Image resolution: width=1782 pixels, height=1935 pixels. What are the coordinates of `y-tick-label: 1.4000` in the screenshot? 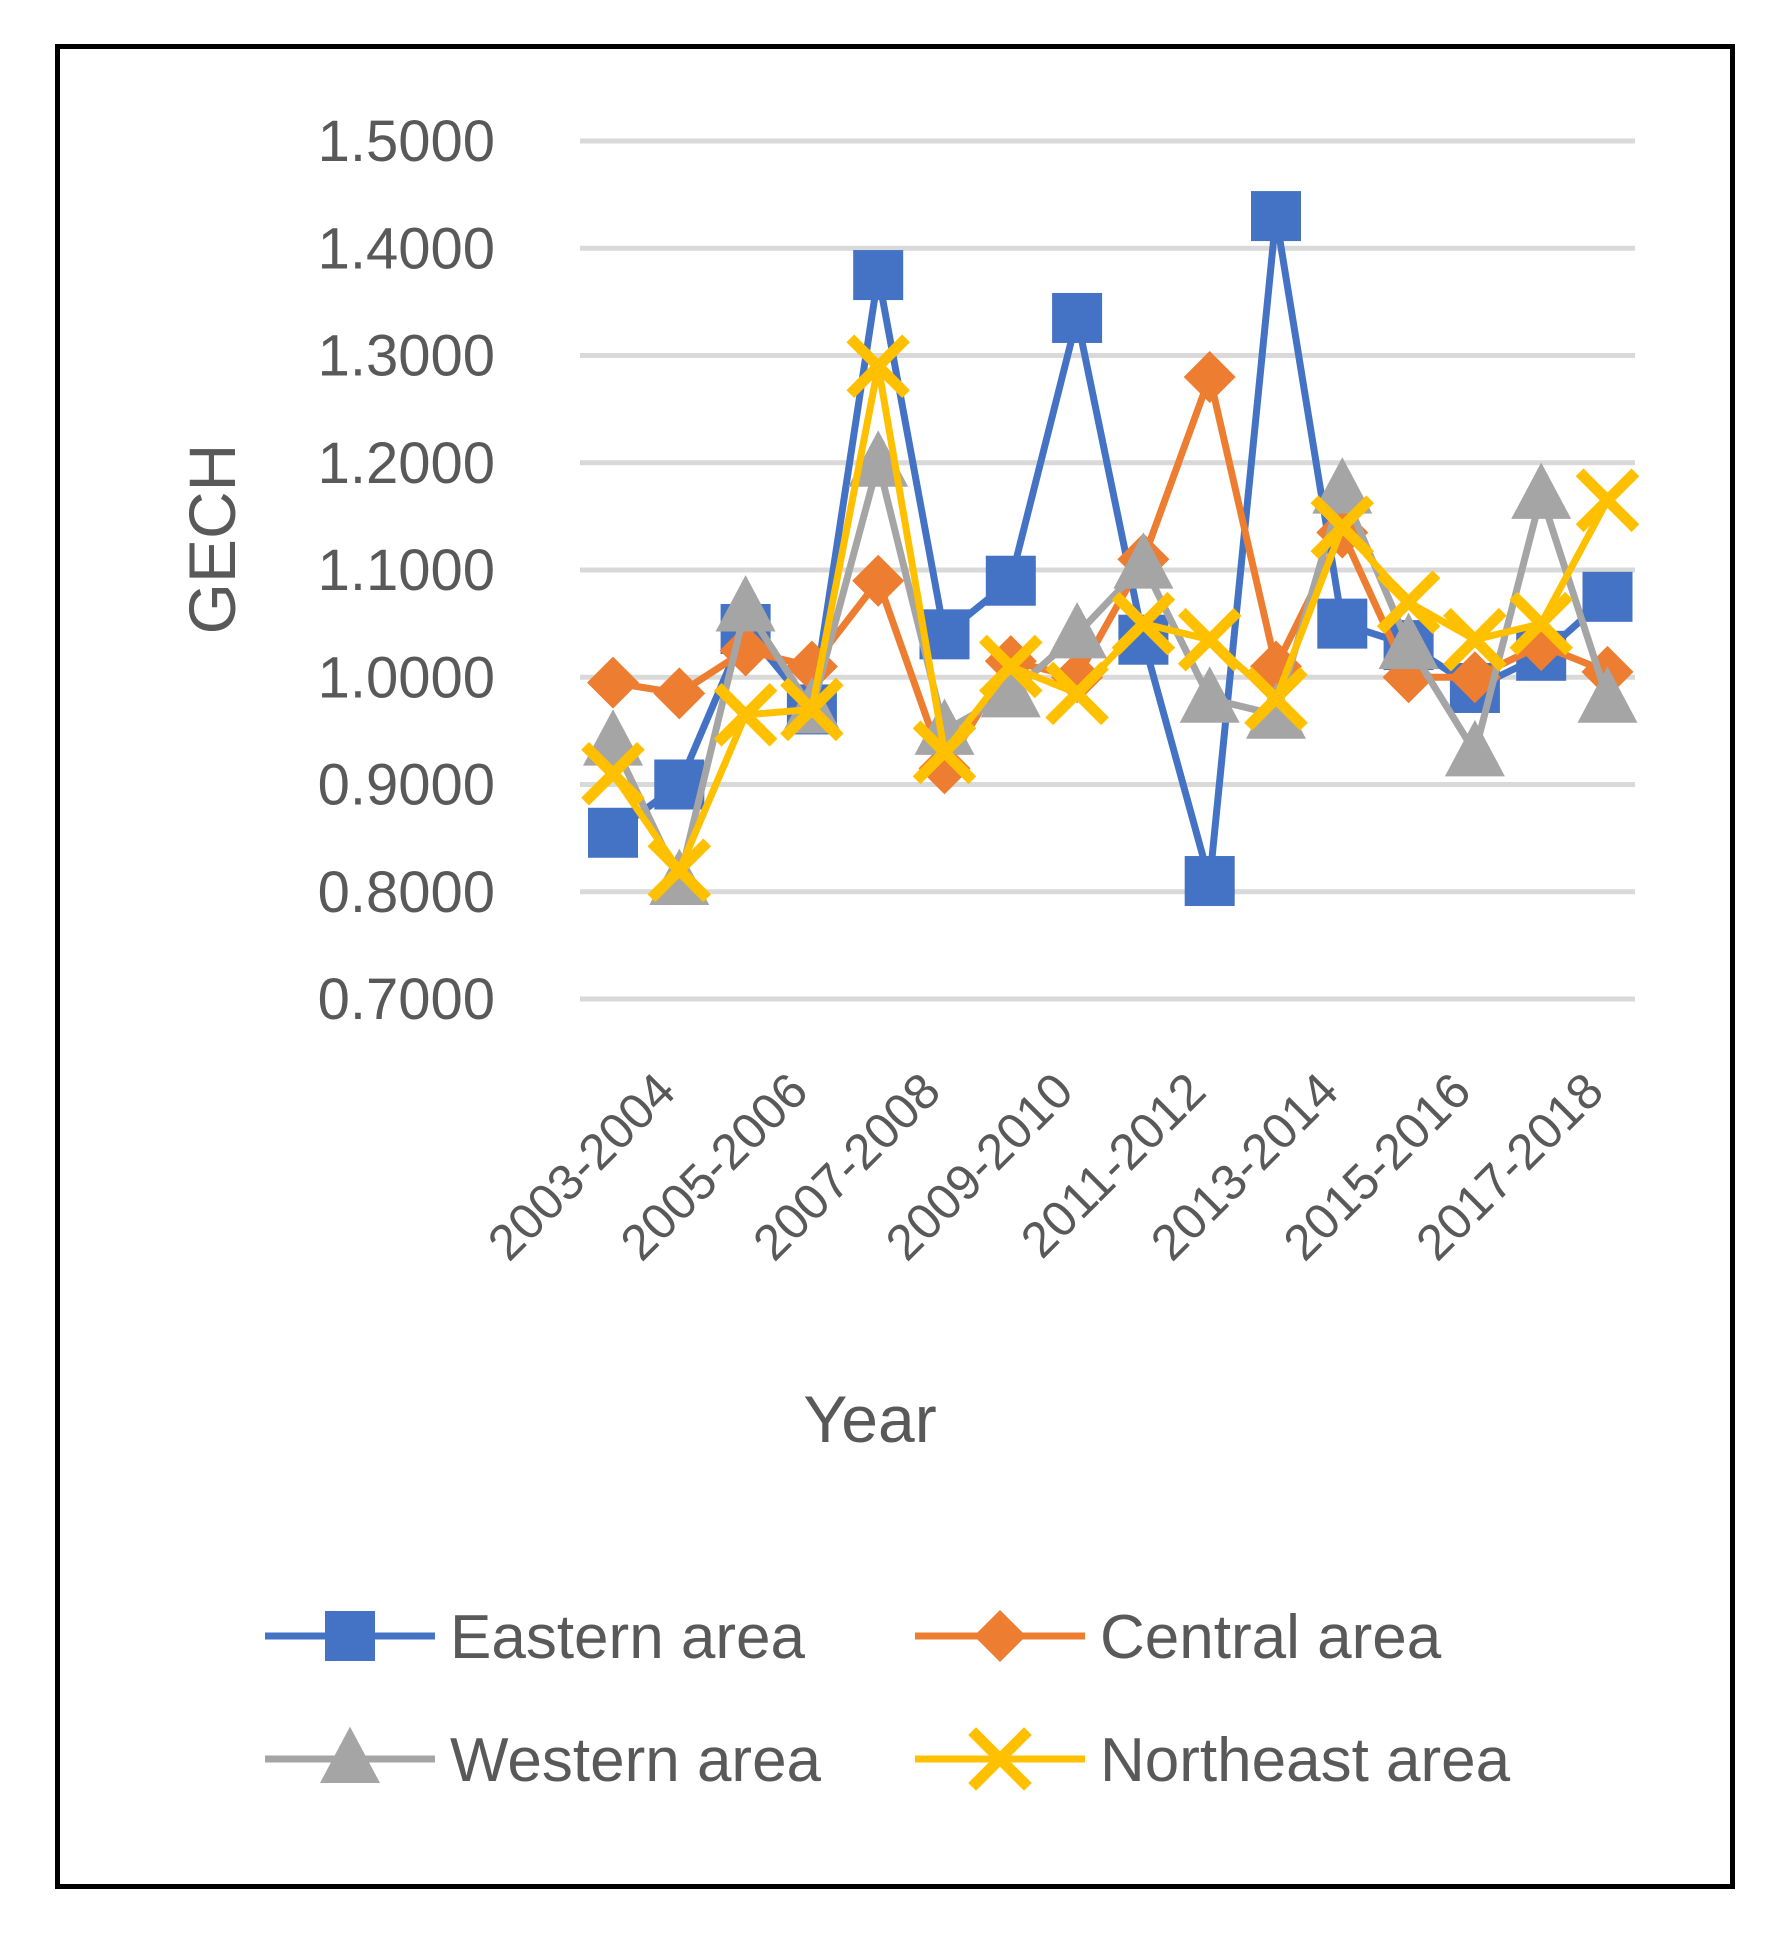 It's located at (406, 248).